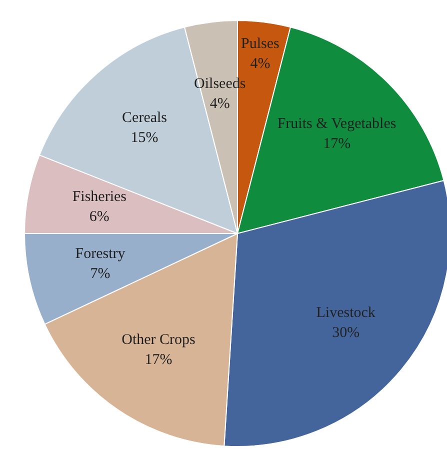 The height and width of the screenshot is (450, 447). What do you see at coordinates (260, 44) in the screenshot?
I see `slice-label: Pulses` at bounding box center [260, 44].